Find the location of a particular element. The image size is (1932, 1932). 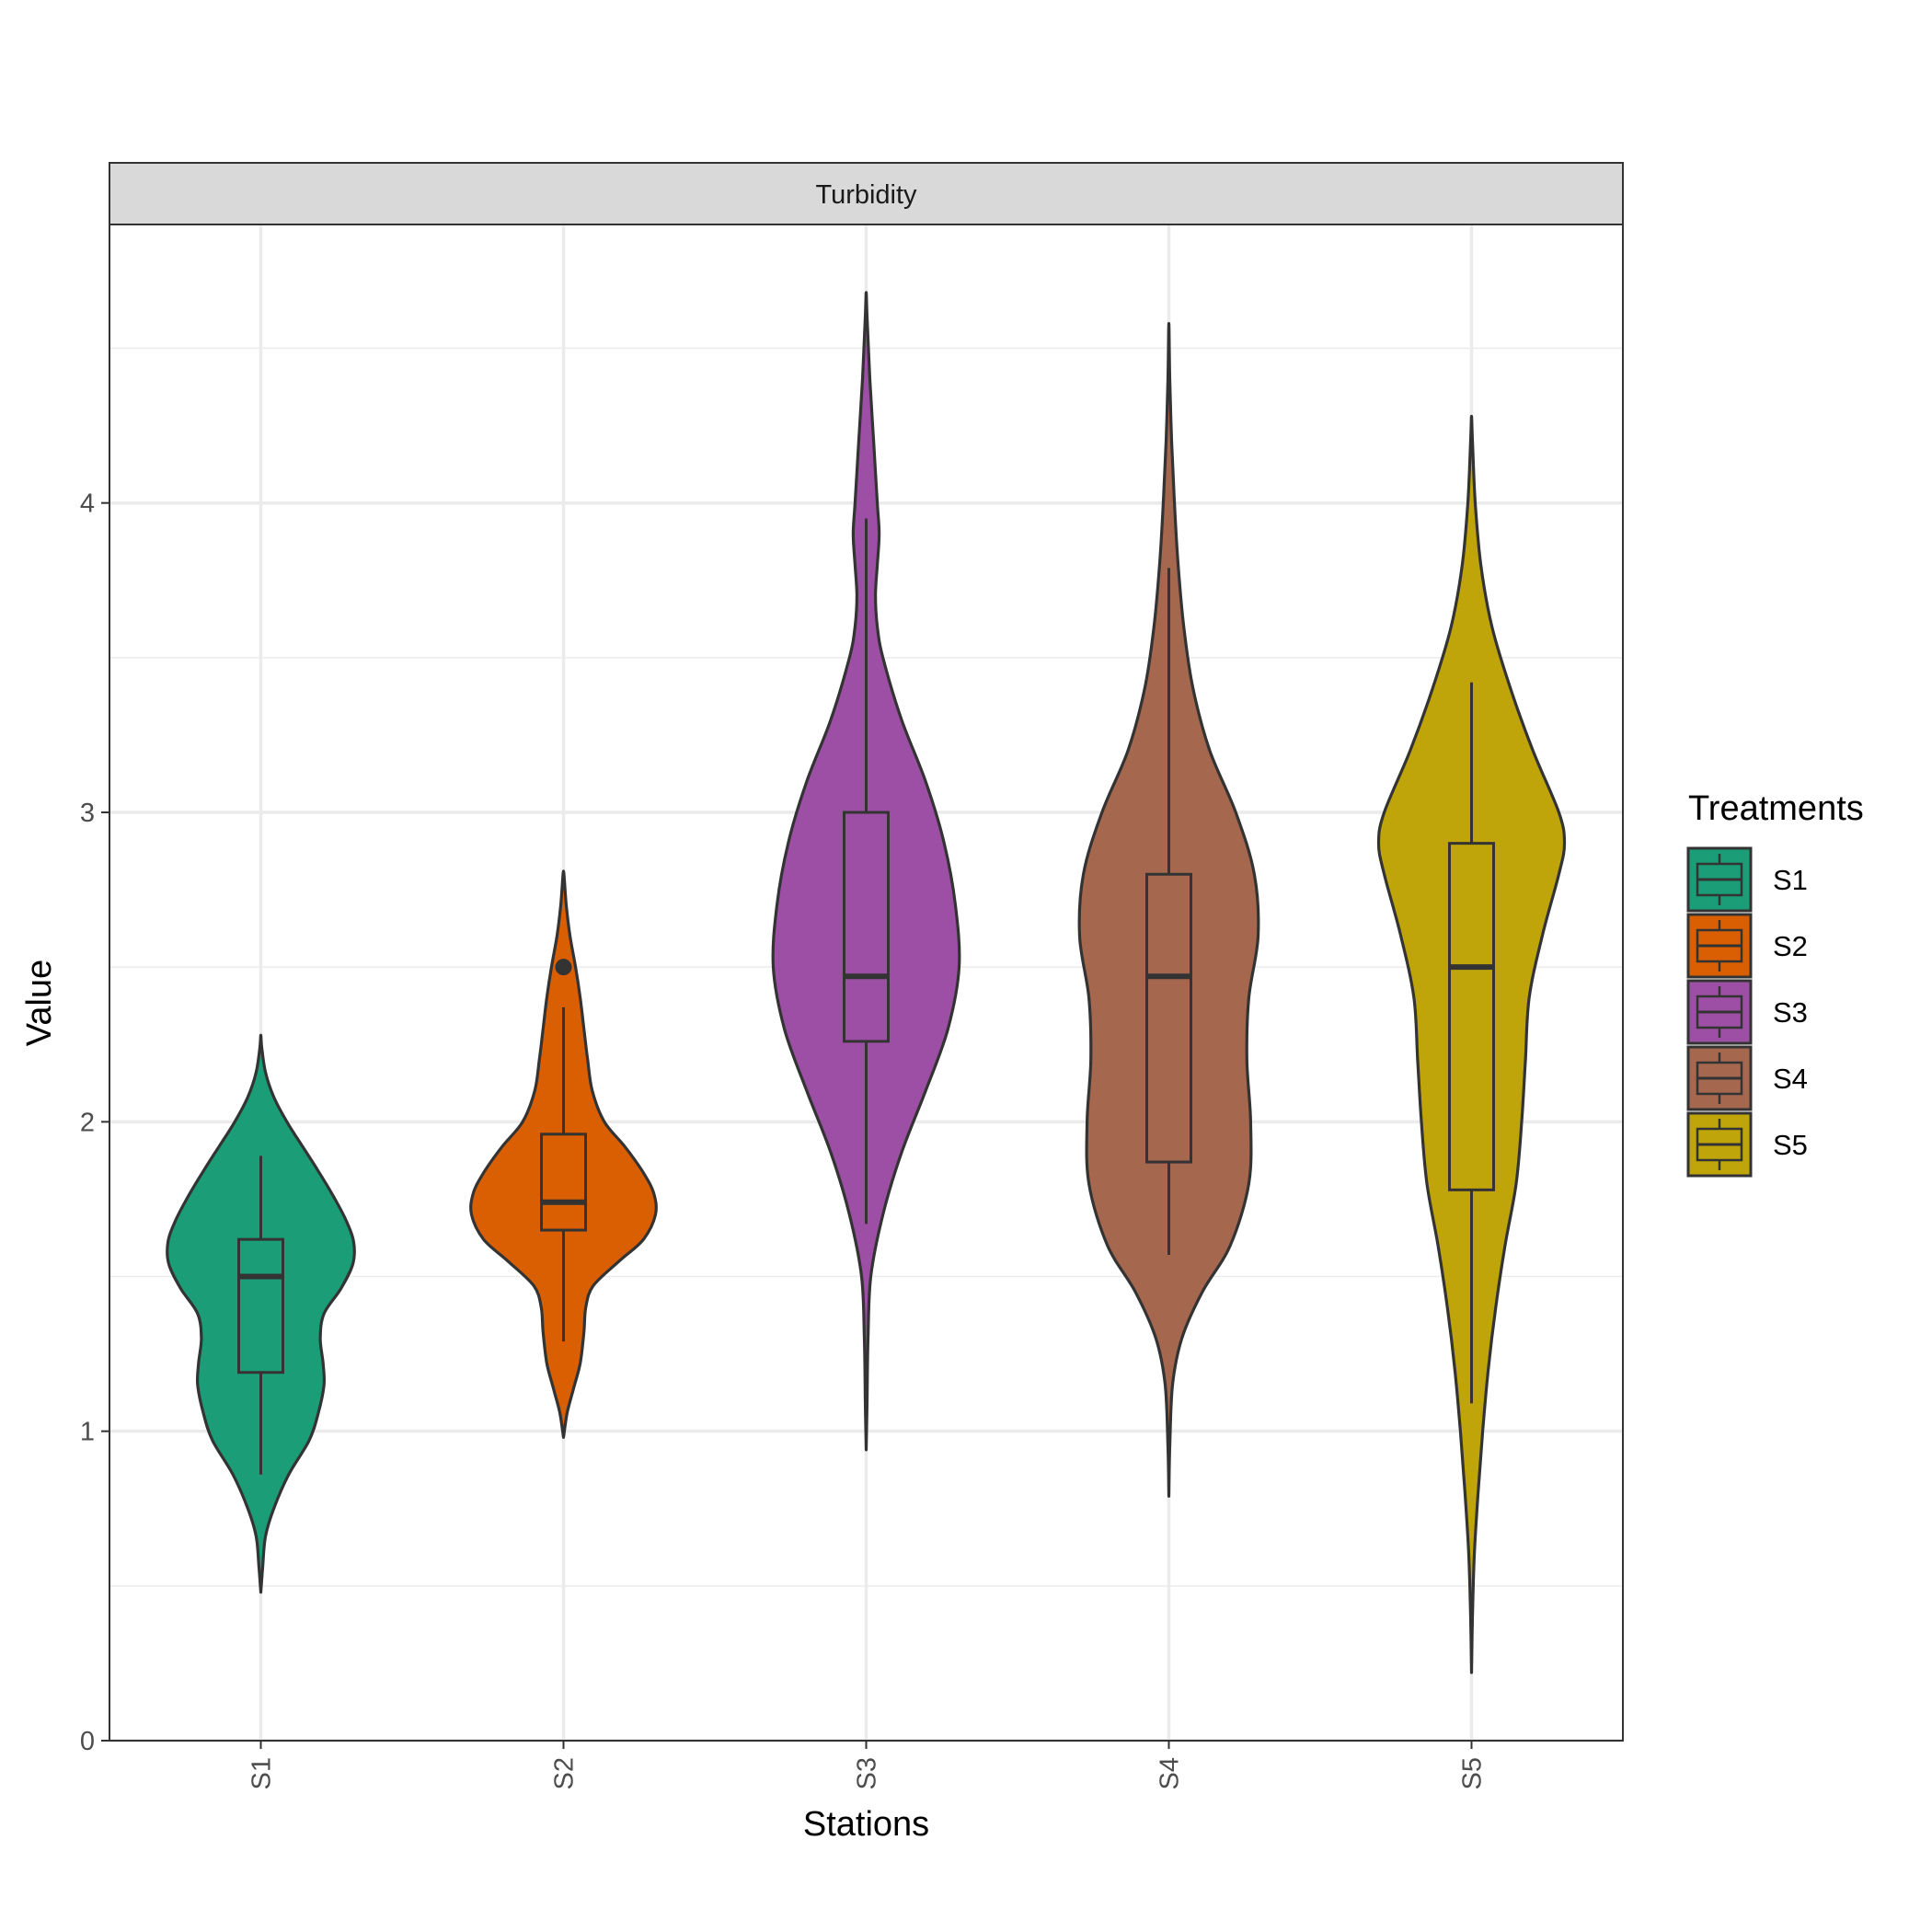

x-tick-label: S2 is located at coordinates (565, 1773).